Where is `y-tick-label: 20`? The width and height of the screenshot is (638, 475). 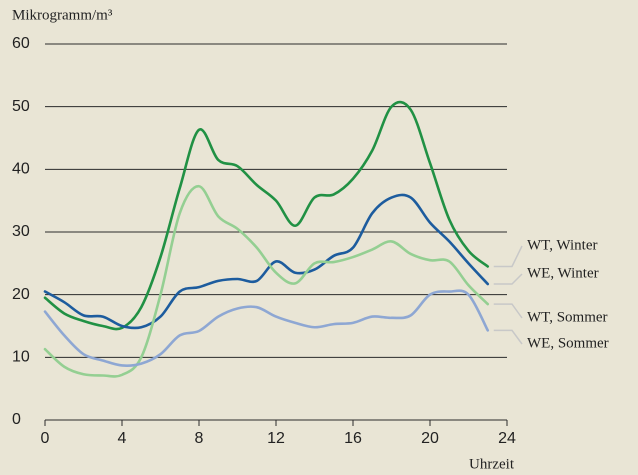
y-tick-label: 20 is located at coordinates (21, 294).